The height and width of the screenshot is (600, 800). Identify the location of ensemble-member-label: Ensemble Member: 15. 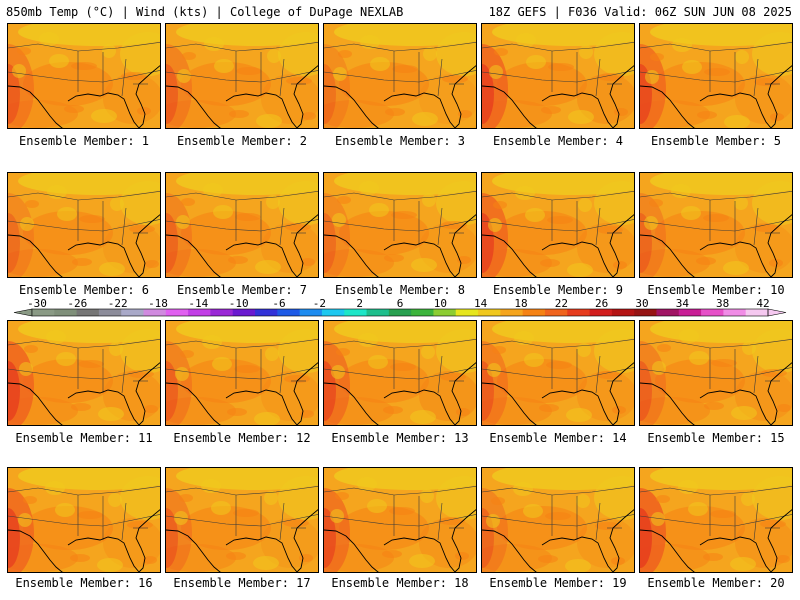
(716, 438).